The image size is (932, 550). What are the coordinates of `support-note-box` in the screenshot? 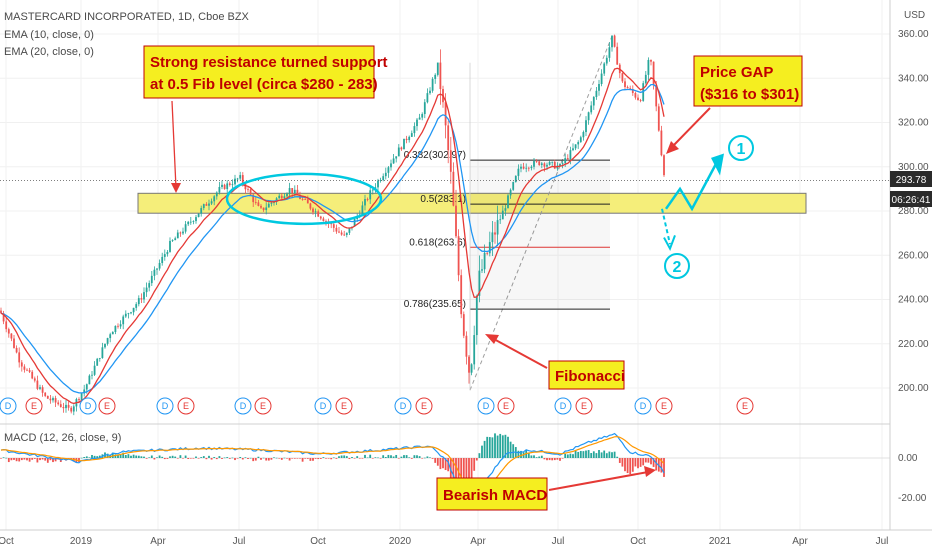 It's located at (259, 72).